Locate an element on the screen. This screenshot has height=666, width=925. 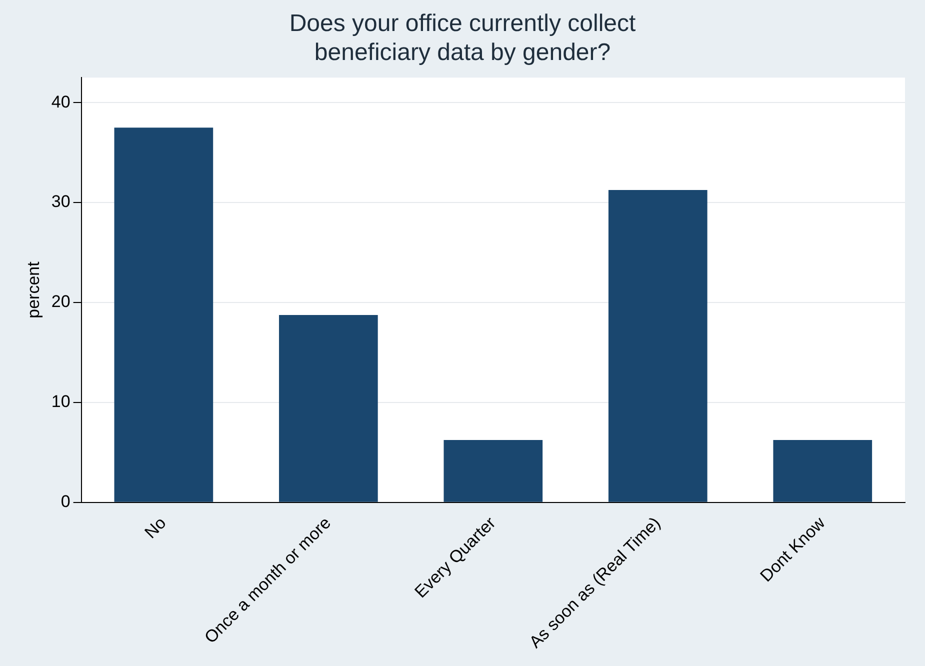
chart-title: Does your office currently collect beneficiary data by gender? is located at coordinates (462, 38).